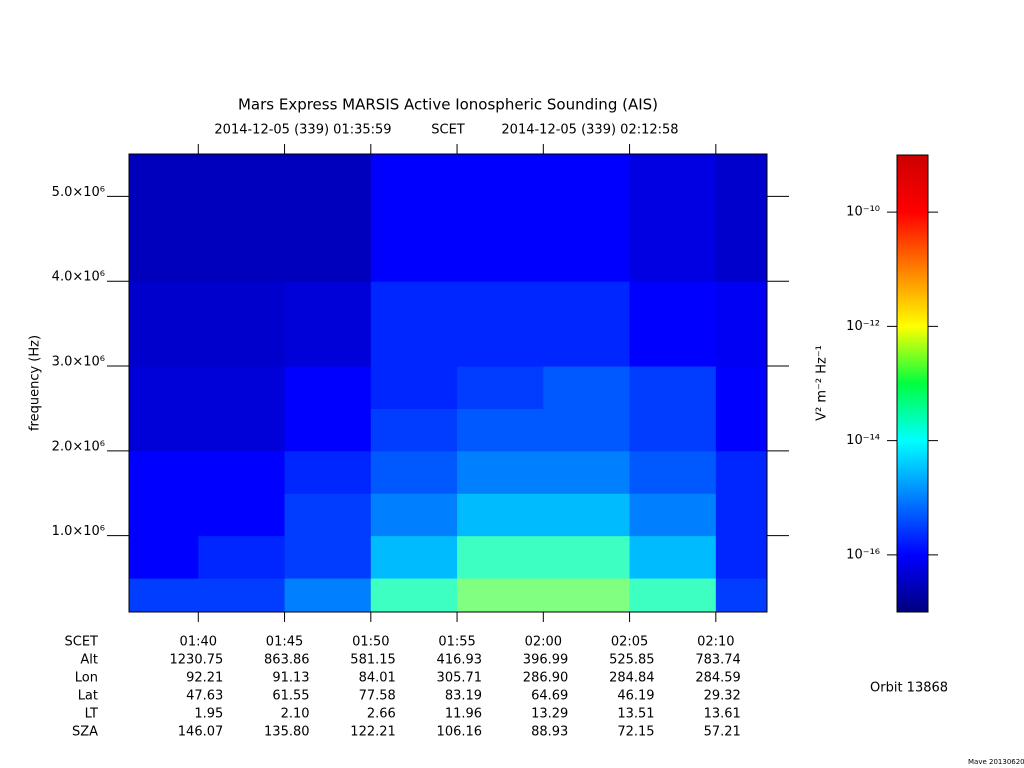  Describe the element at coordinates (632, 660) in the screenshot. I see `table-cell: 525.85` at that location.